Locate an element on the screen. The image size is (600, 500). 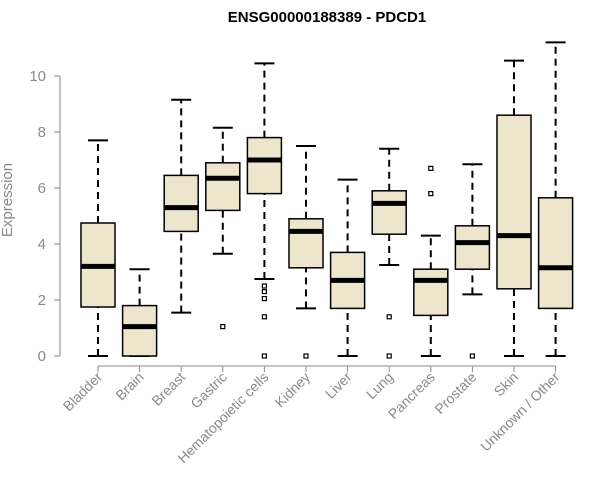
x-tick-label: Prostate is located at coordinates (455, 393).